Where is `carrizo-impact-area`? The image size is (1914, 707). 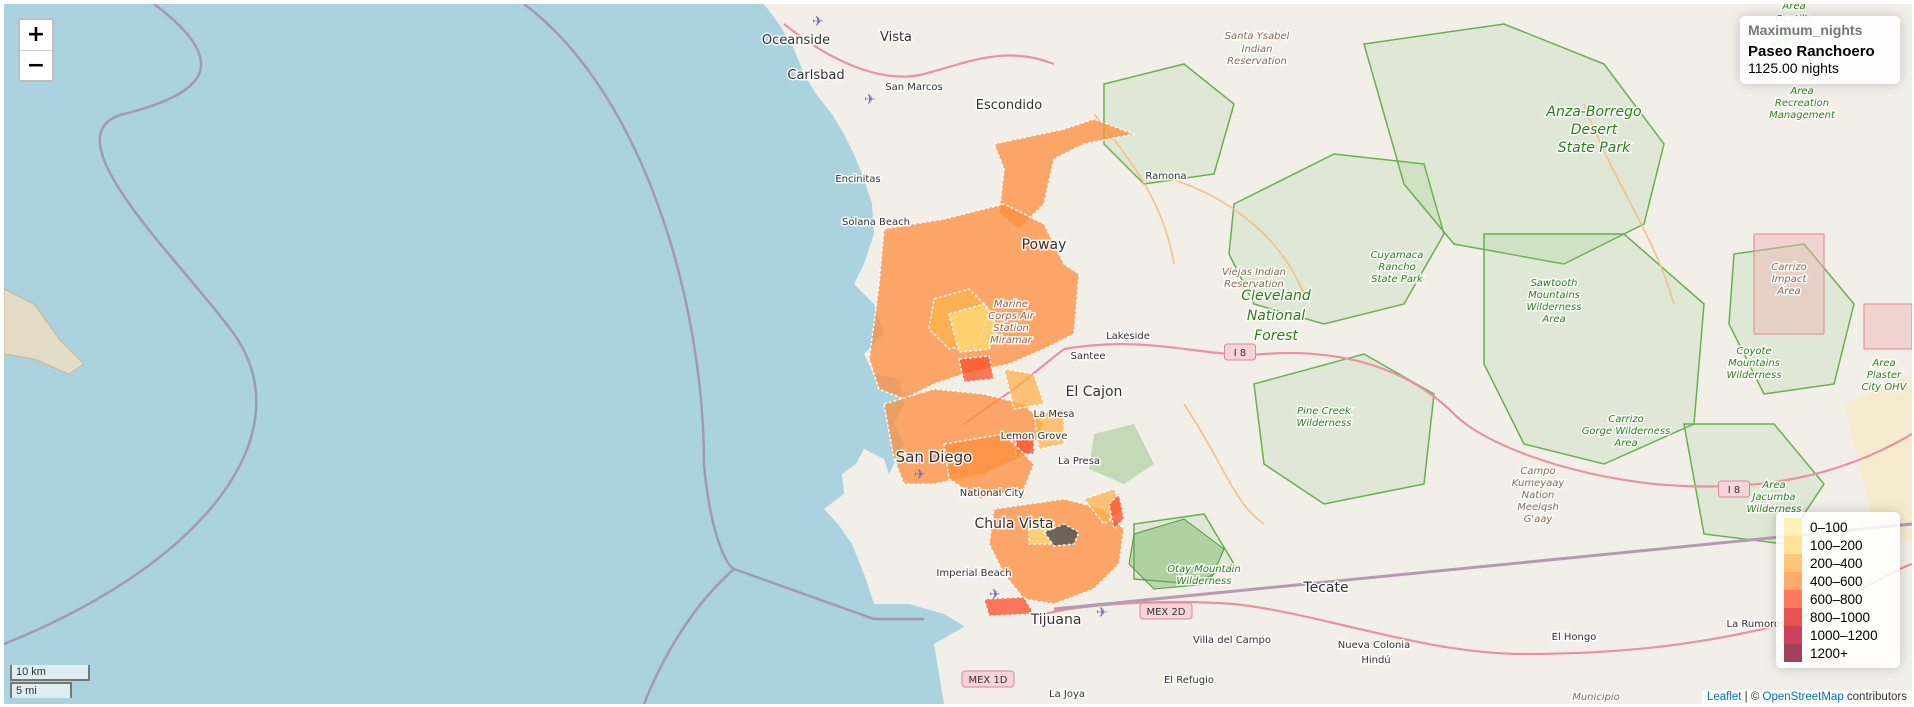
carrizo-impact-area is located at coordinates (1789, 284).